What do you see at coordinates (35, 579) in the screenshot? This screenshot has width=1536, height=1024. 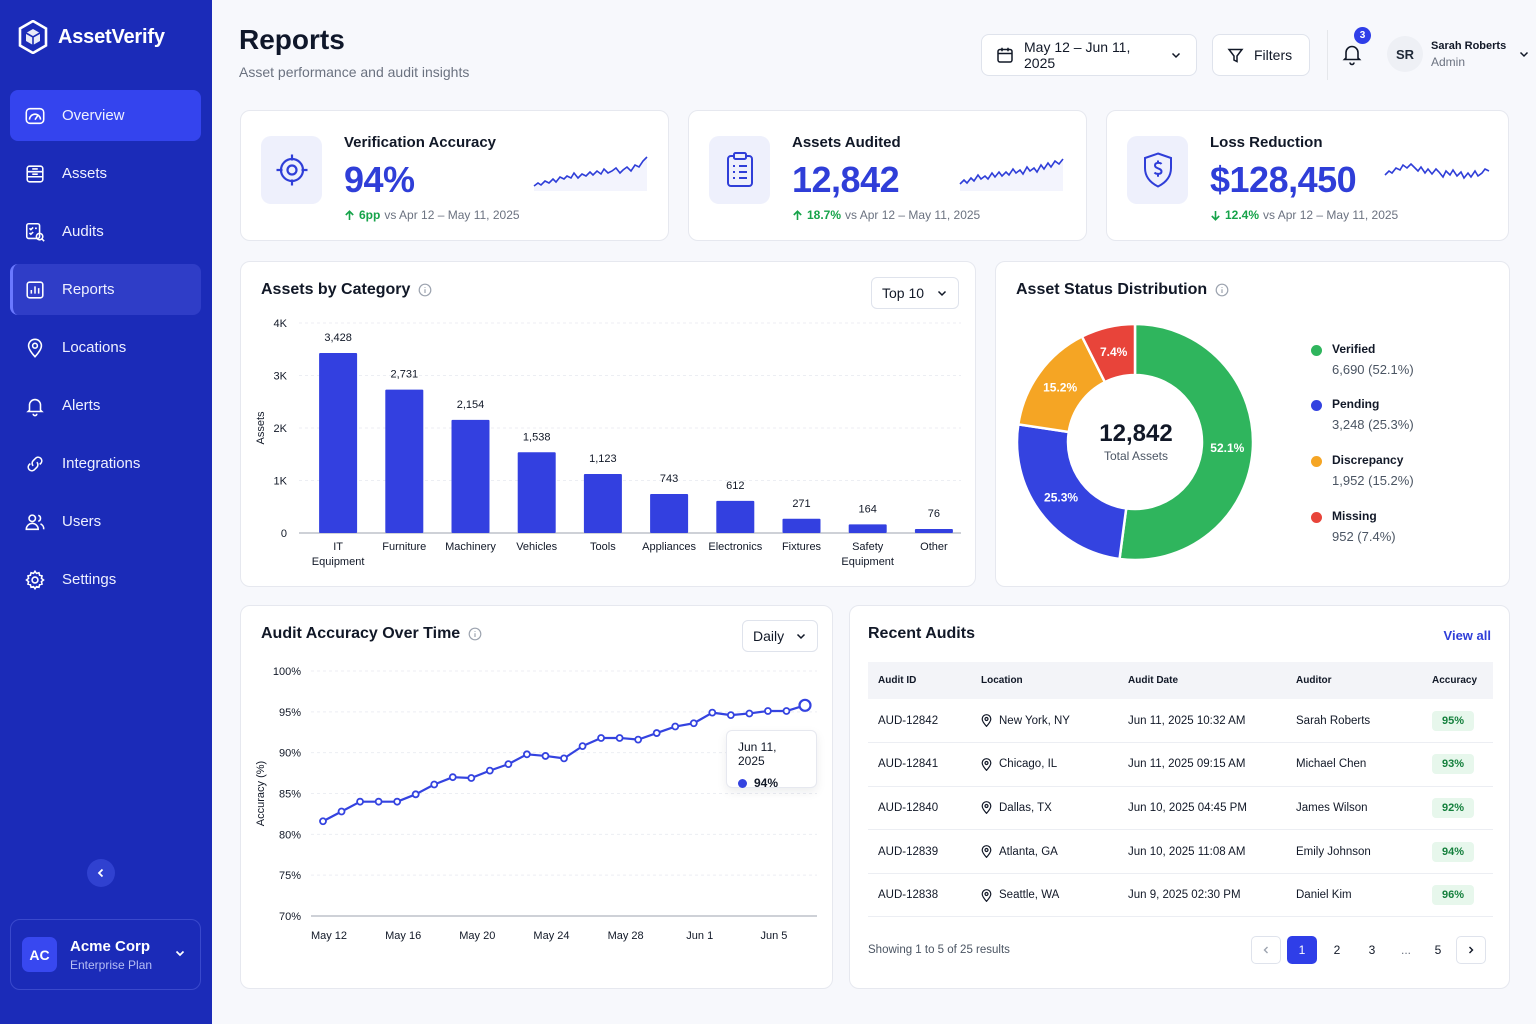 I see `gear-icon` at bounding box center [35, 579].